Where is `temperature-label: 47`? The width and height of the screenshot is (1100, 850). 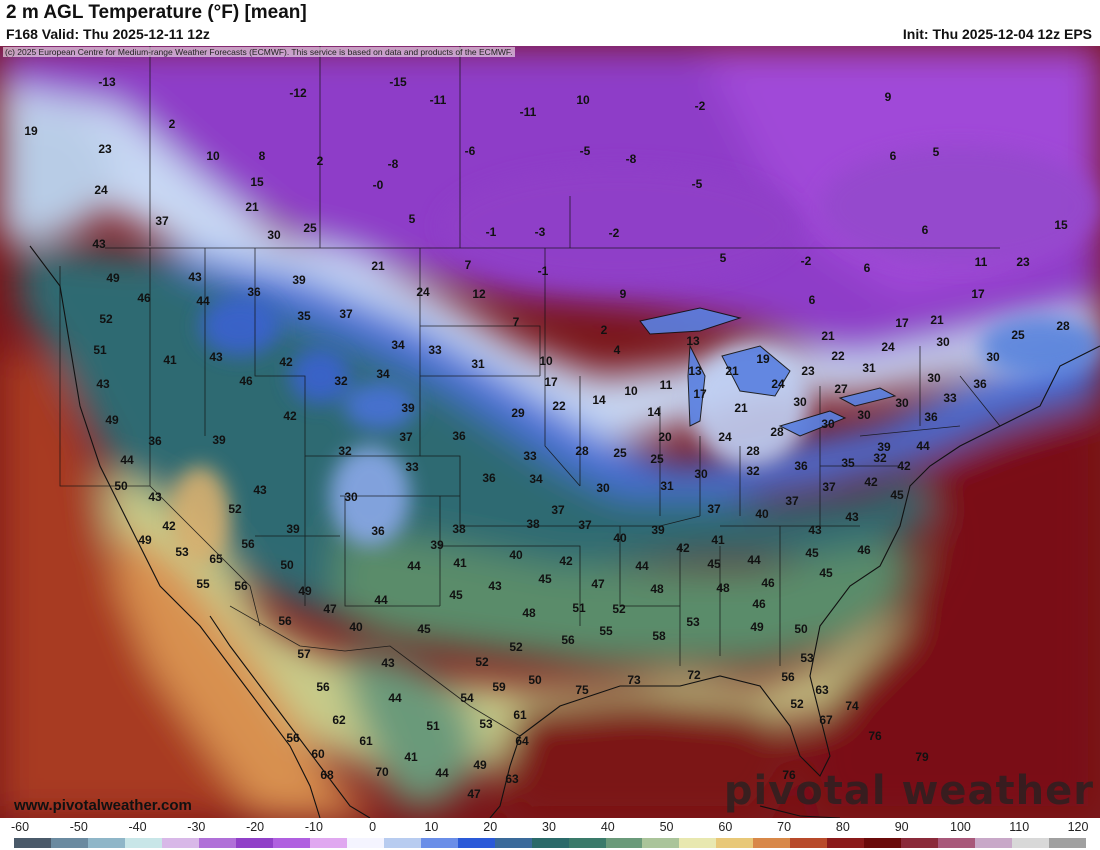
temperature-label: 47 is located at coordinates (474, 794).